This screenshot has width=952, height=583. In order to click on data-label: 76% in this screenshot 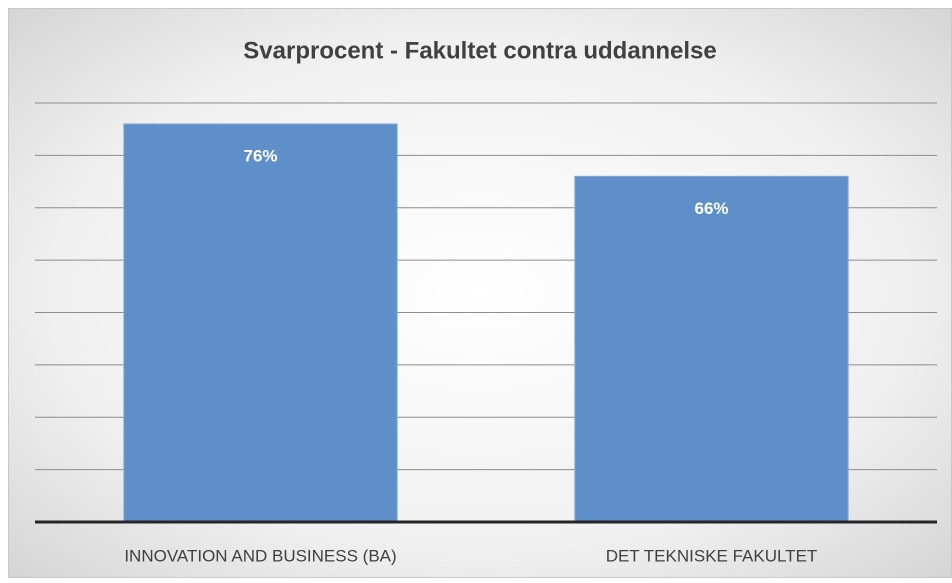, I will do `click(260, 155)`.